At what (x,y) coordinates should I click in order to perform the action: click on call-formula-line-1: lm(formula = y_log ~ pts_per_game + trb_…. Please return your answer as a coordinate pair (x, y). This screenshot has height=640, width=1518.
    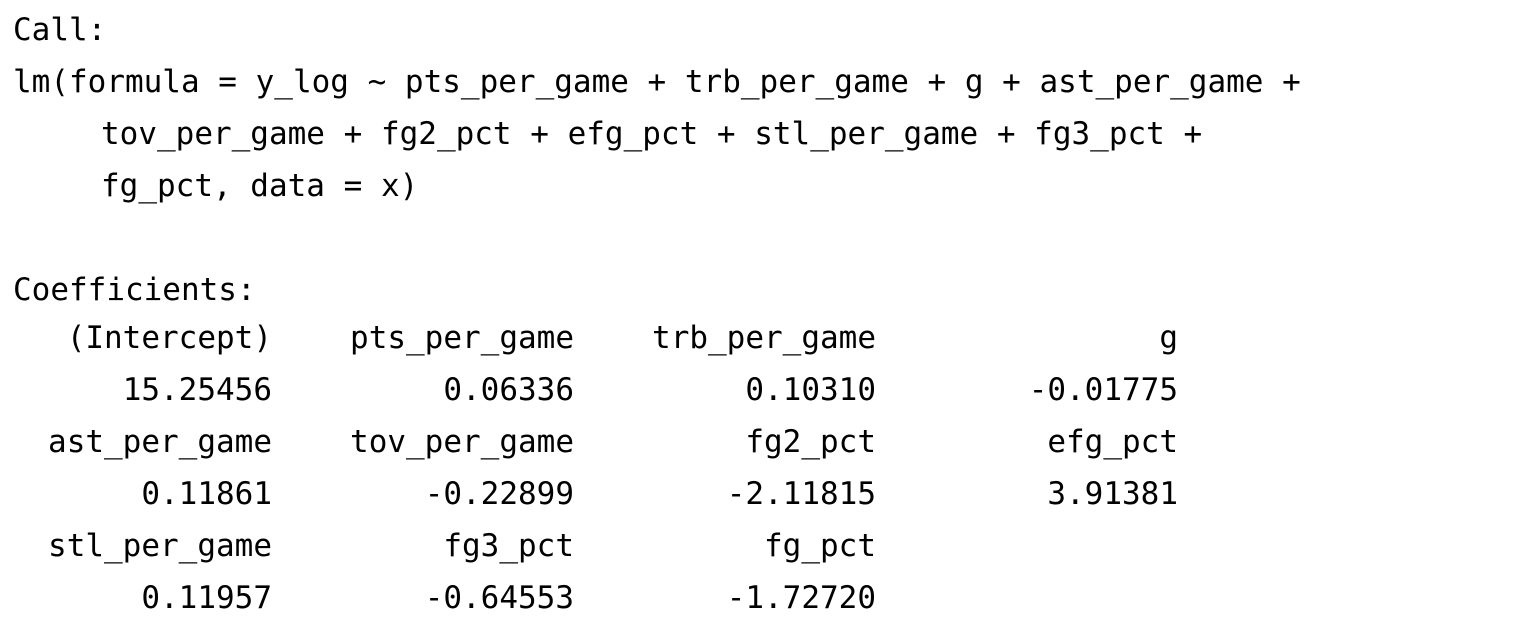
    Looking at the image, I should click on (657, 82).